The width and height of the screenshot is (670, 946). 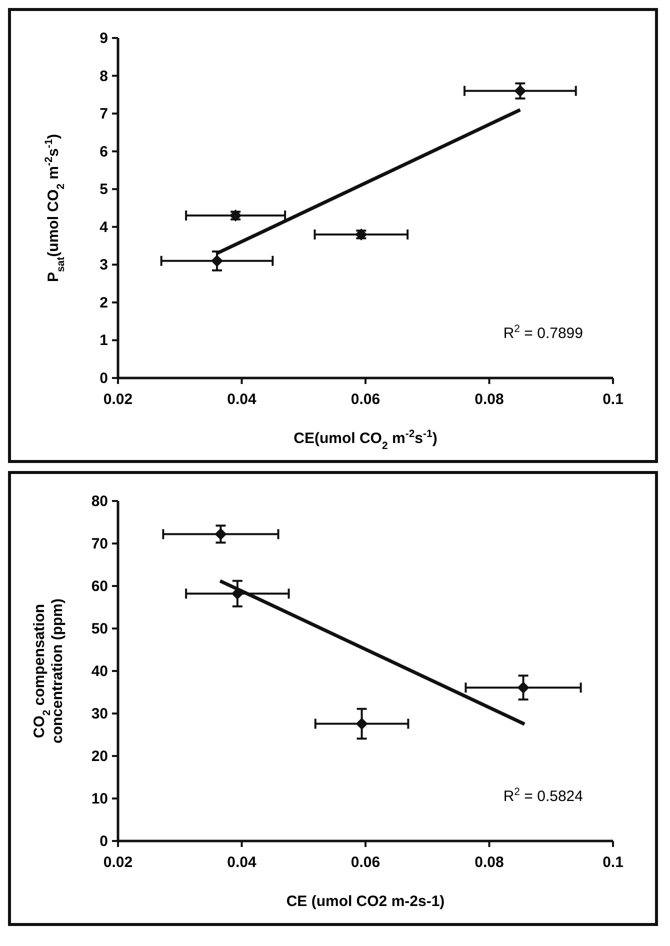 What do you see at coordinates (99, 501) in the screenshot?
I see `y-tick-label: 80` at bounding box center [99, 501].